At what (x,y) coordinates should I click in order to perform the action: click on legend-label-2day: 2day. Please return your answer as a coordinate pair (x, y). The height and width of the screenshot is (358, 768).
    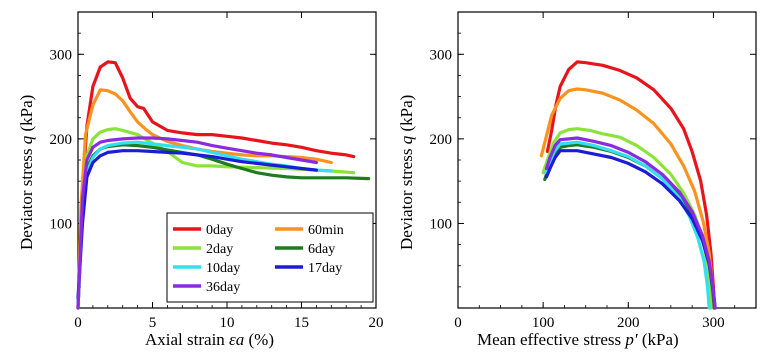
    Looking at the image, I should click on (219, 249).